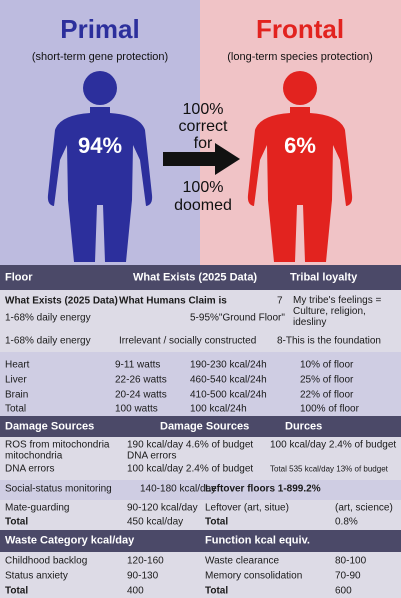  What do you see at coordinates (135, 591) in the screenshot?
I see `table-cell: 400` at bounding box center [135, 591].